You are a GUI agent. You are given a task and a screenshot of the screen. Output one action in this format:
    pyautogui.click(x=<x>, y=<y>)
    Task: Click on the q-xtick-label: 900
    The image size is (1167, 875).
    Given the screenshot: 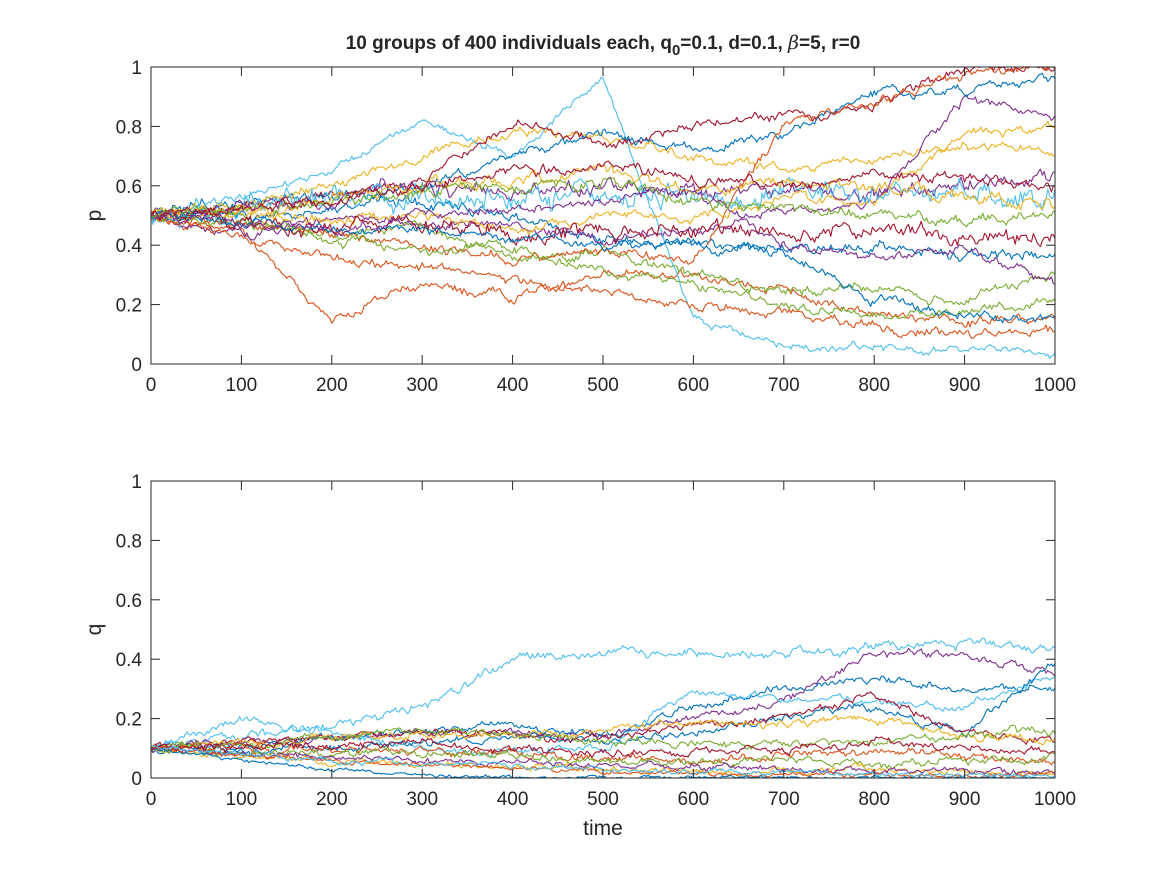 What is the action you would take?
    pyautogui.click(x=965, y=799)
    